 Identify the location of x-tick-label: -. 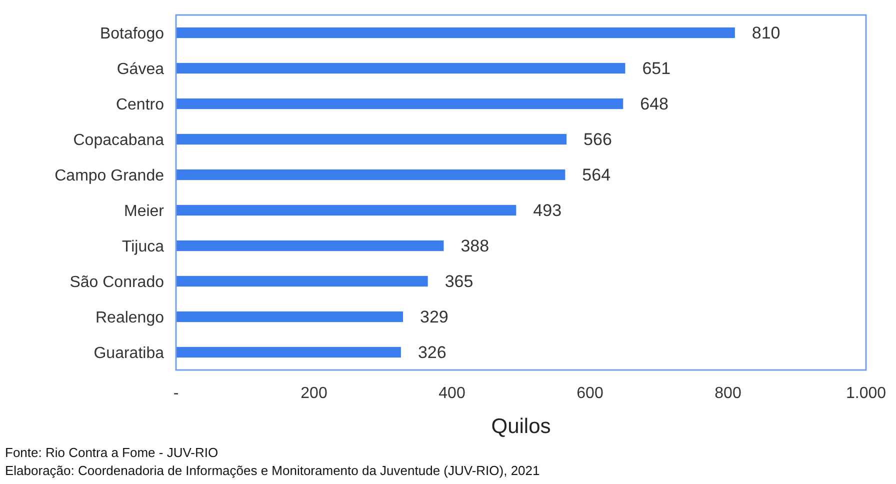
(176, 393).